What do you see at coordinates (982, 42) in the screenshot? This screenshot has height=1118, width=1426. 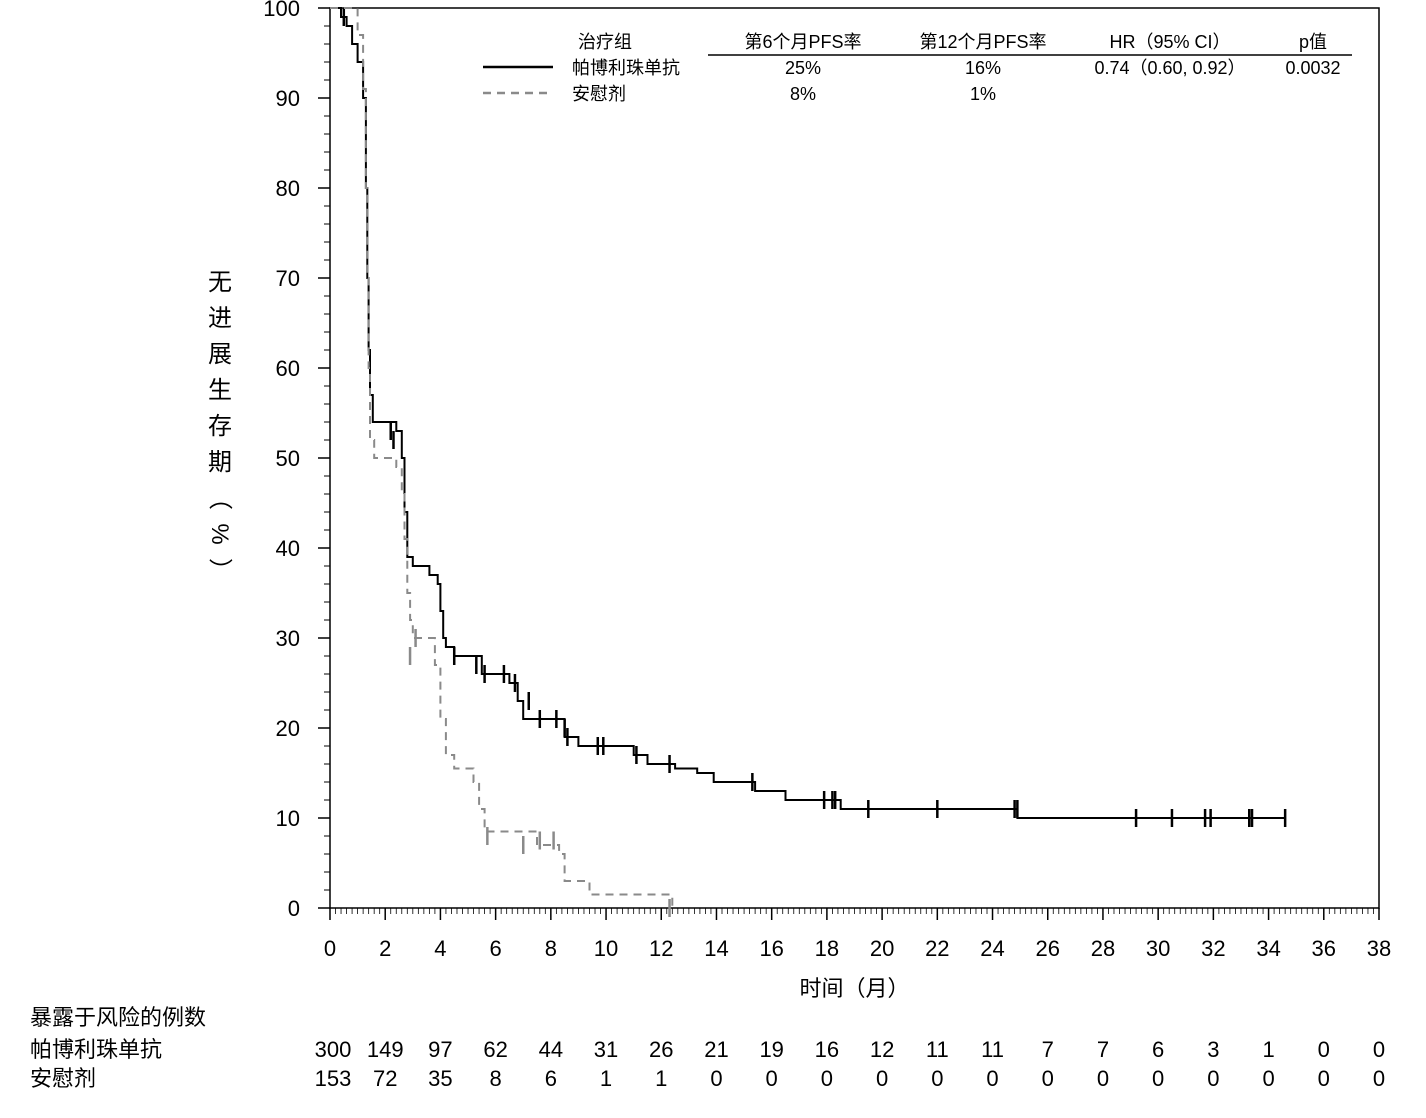 I see `legend-header: 第12个月PFS率` at bounding box center [982, 42].